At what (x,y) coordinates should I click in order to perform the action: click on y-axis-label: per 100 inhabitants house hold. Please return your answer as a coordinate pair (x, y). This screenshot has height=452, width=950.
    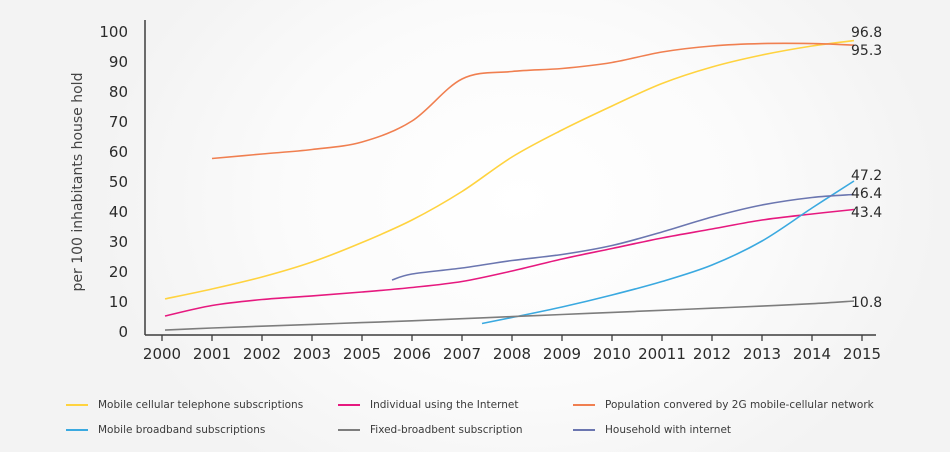
    Looking at the image, I should click on (78, 182).